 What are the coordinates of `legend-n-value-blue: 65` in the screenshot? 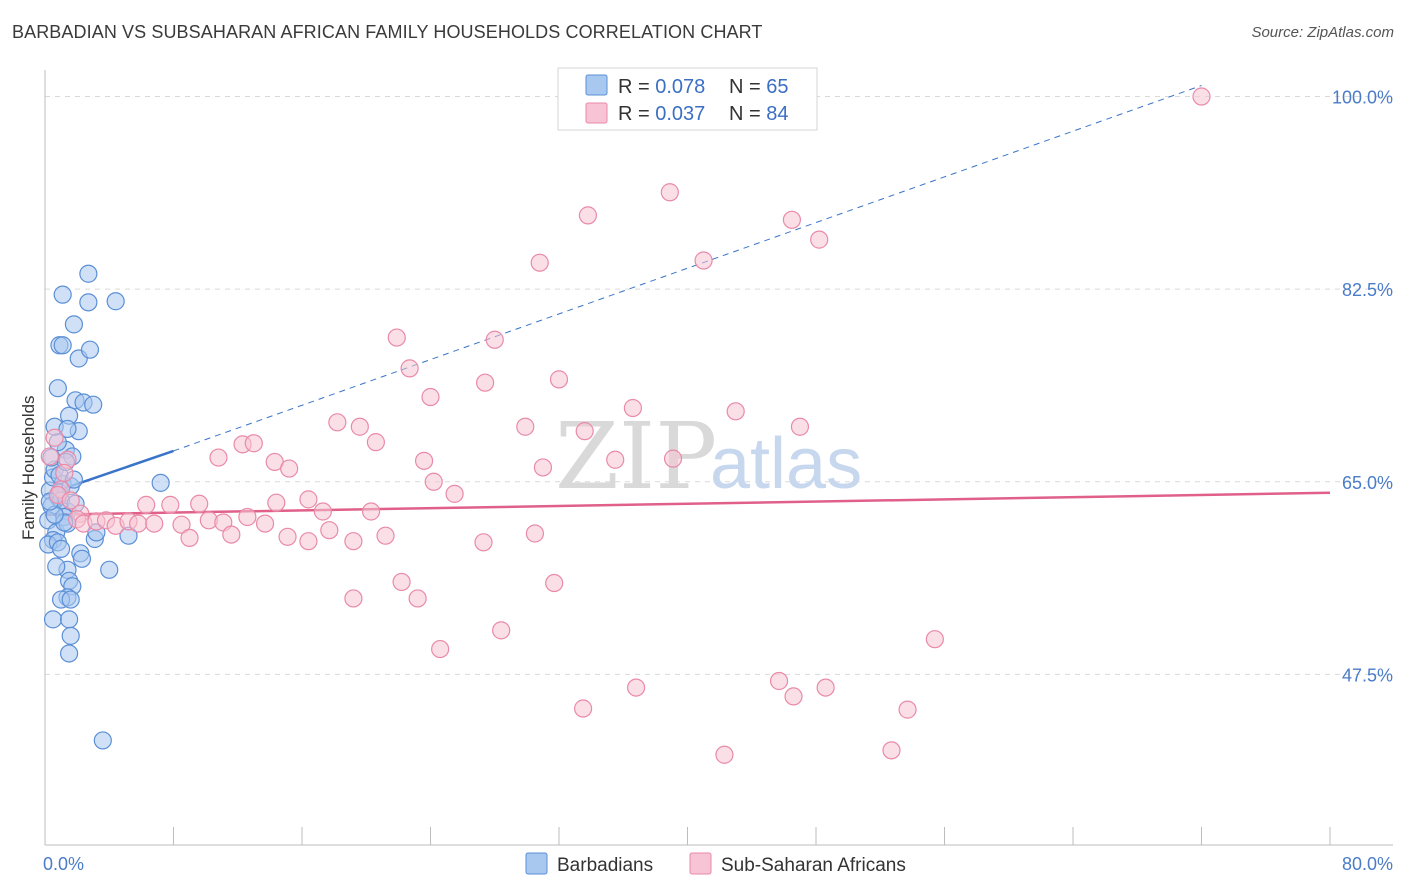 It's located at (777, 87).